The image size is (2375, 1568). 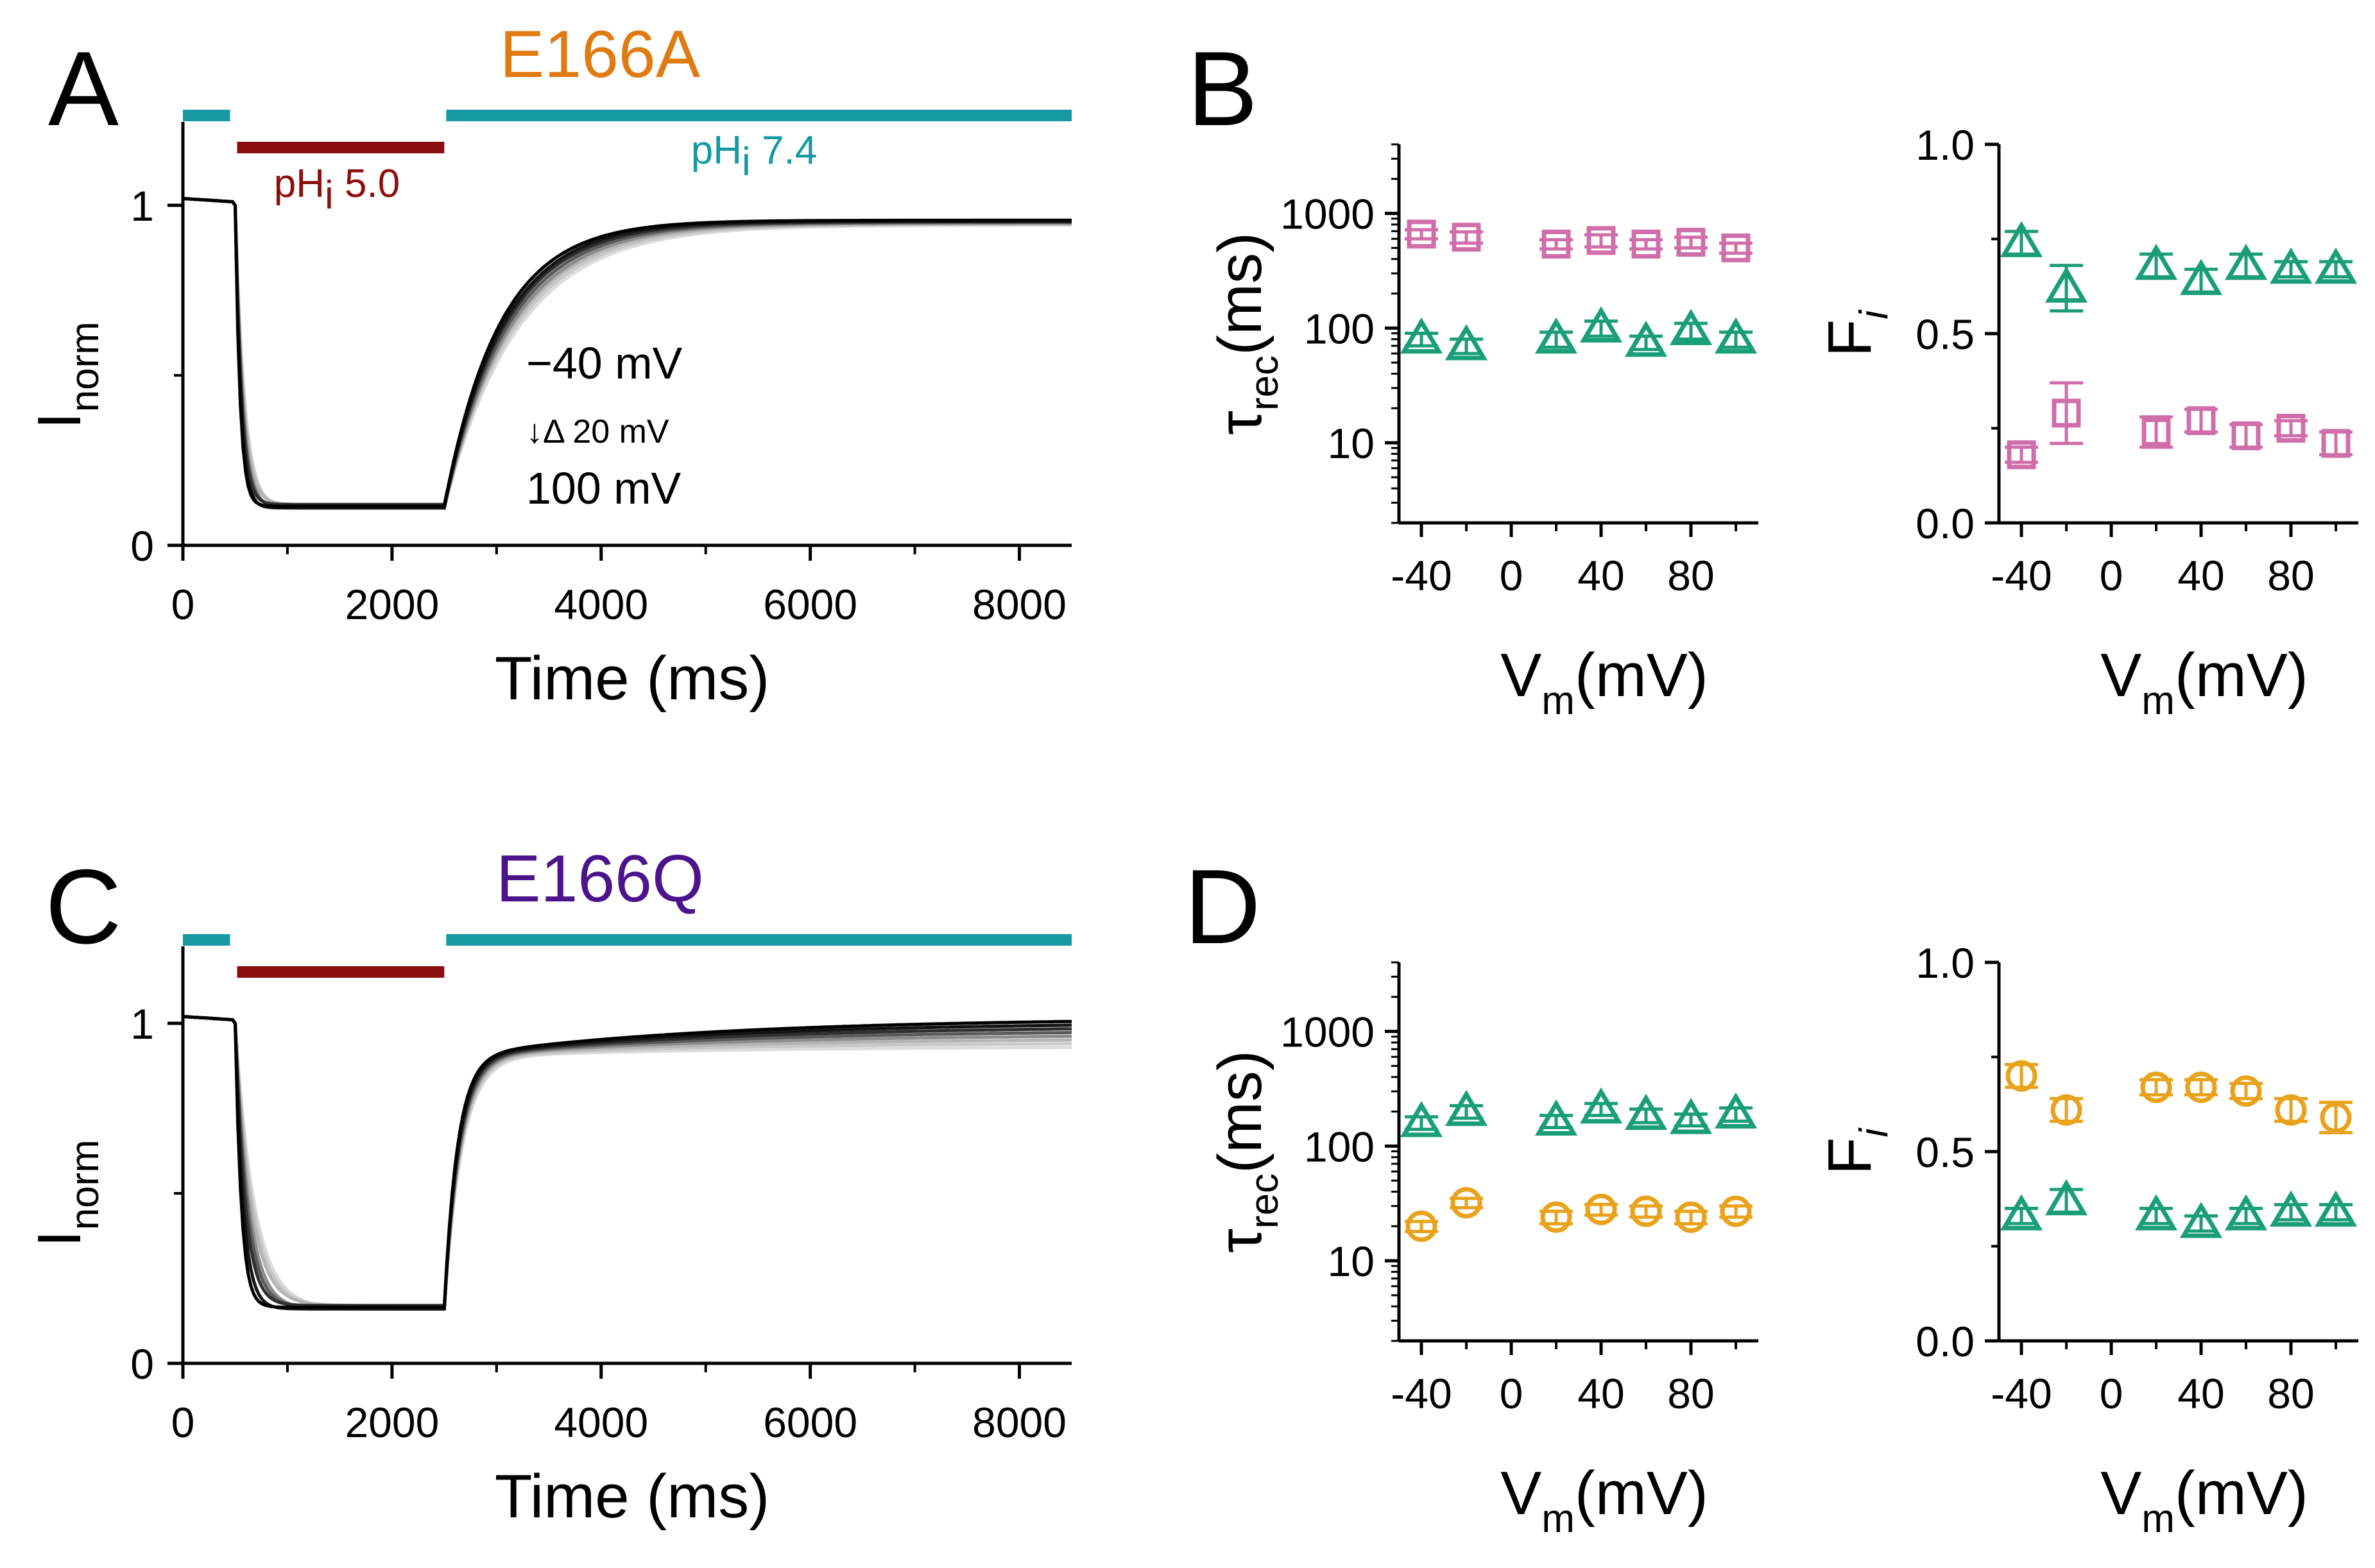 I want to click on trace-60mV, so click(x=627, y=1161).